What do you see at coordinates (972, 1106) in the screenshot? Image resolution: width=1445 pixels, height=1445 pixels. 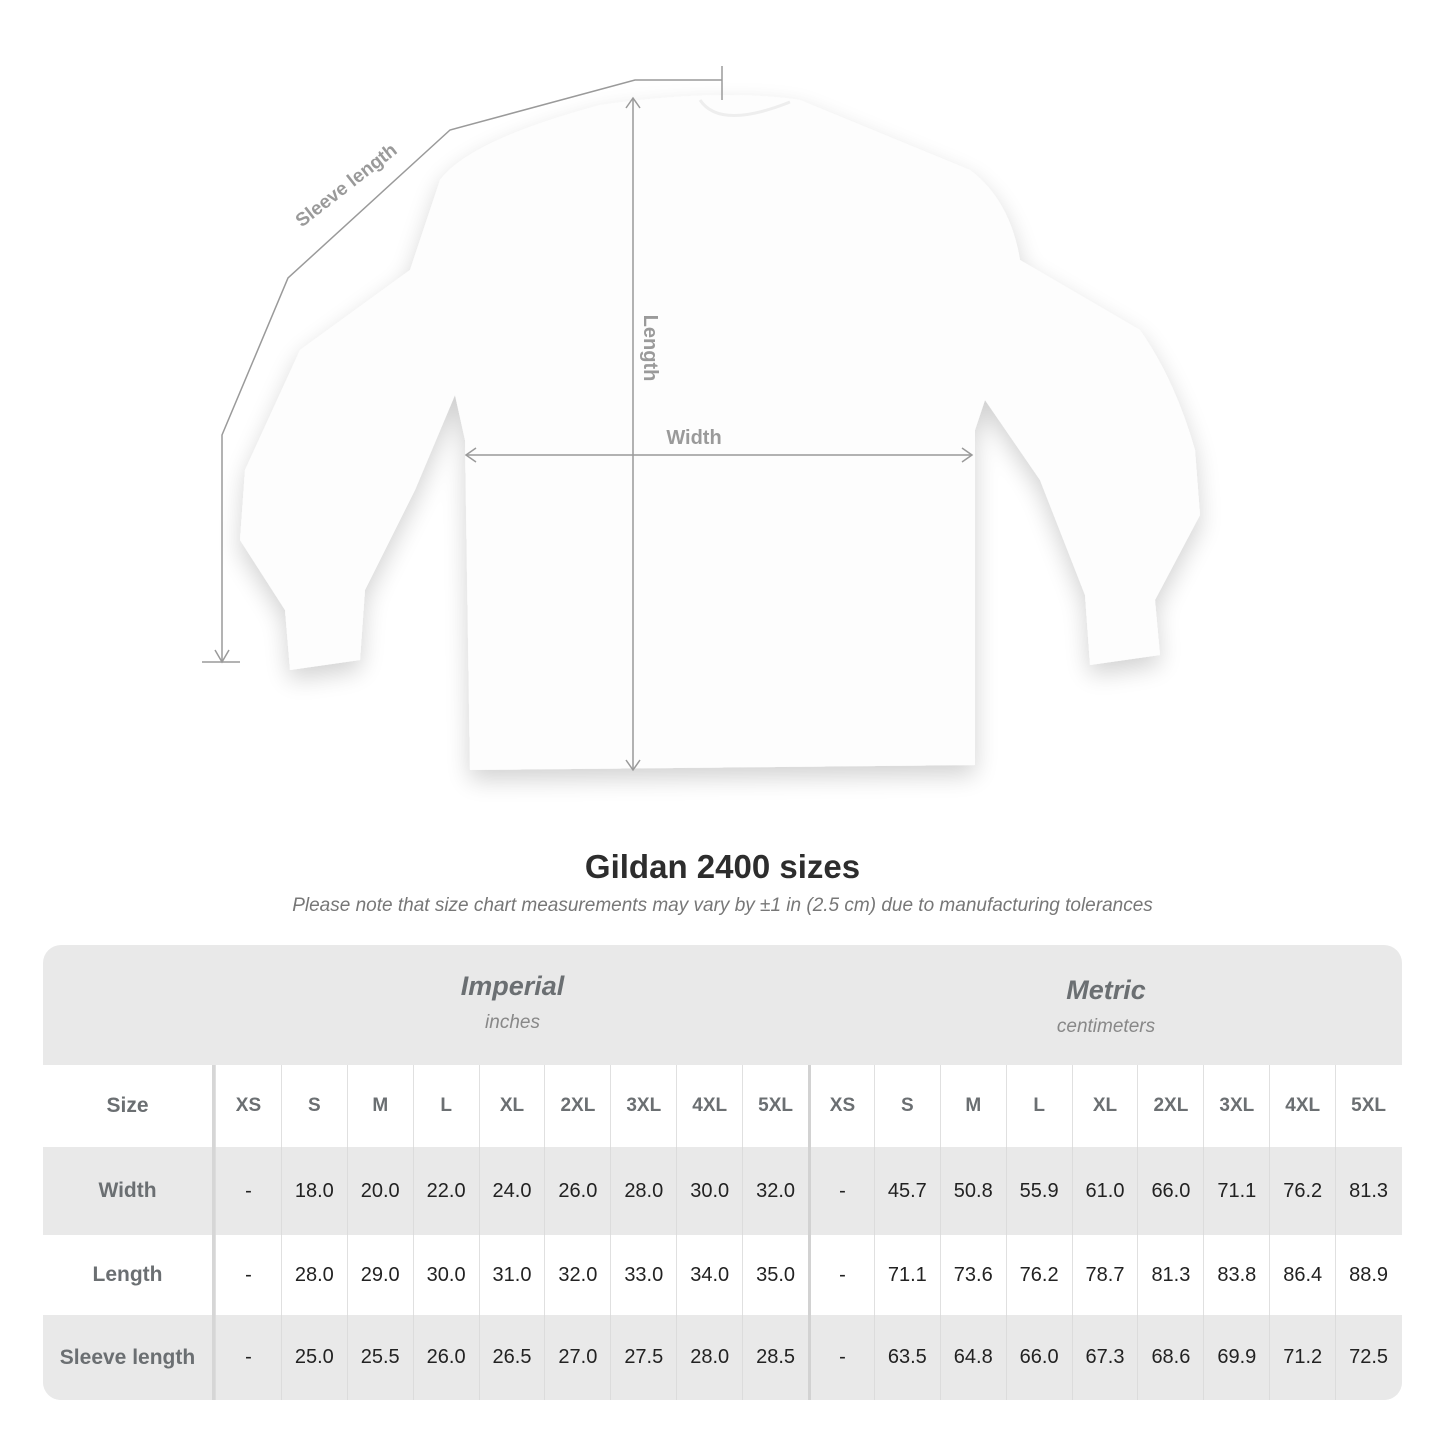 I see `size-header-metric: M` at bounding box center [972, 1106].